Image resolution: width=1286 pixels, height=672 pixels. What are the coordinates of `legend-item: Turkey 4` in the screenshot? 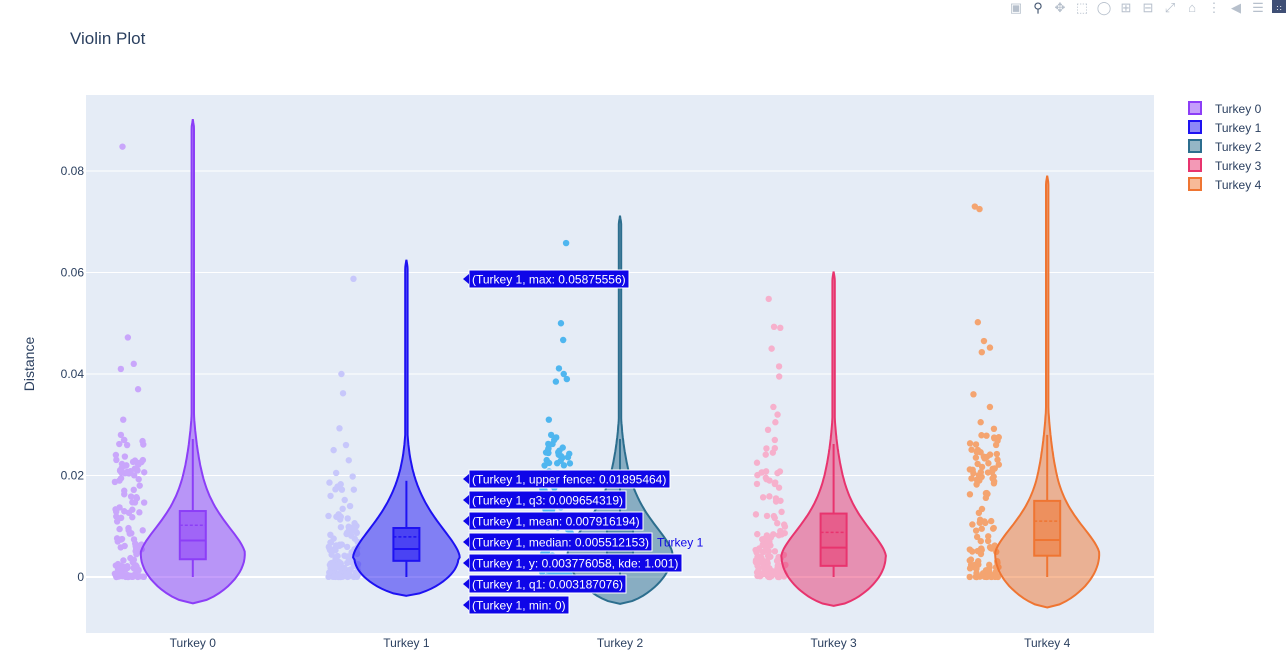 It's located at (1225, 184).